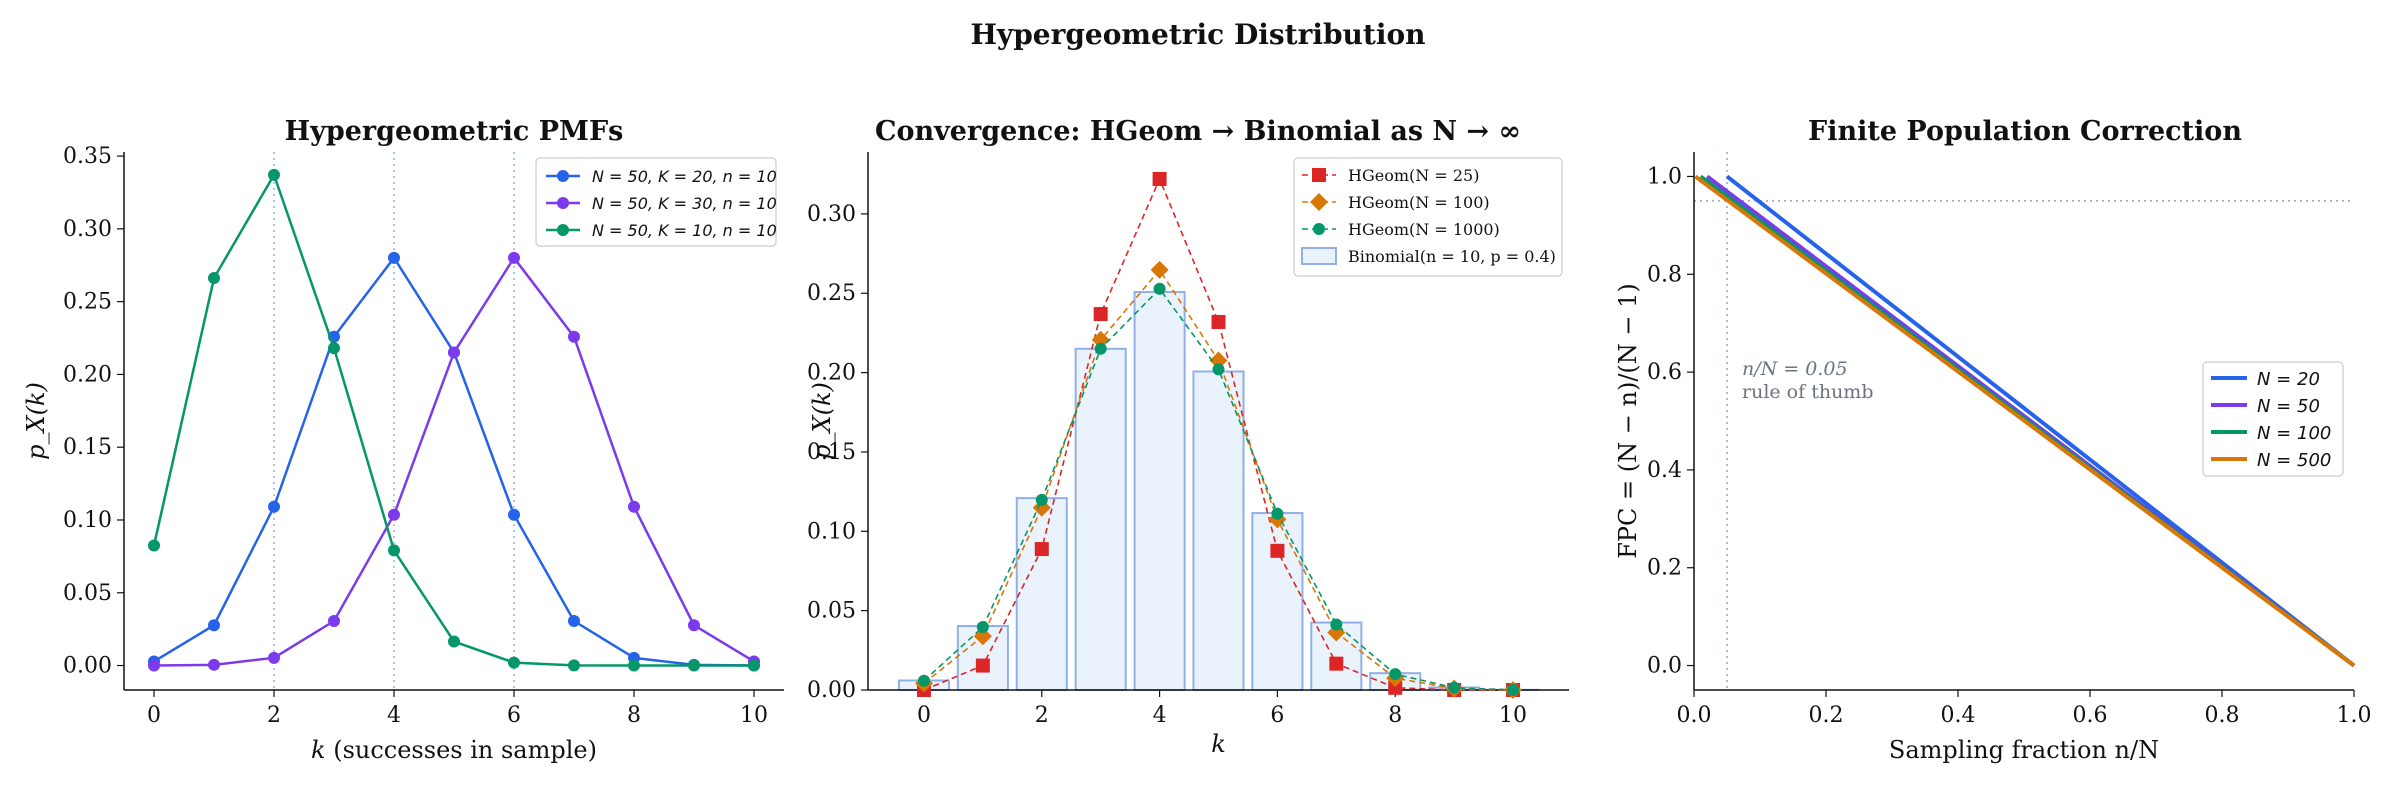  Describe the element at coordinates (1664, 470) in the screenshot. I see `fpc-y-tick-label: 0.4` at that location.